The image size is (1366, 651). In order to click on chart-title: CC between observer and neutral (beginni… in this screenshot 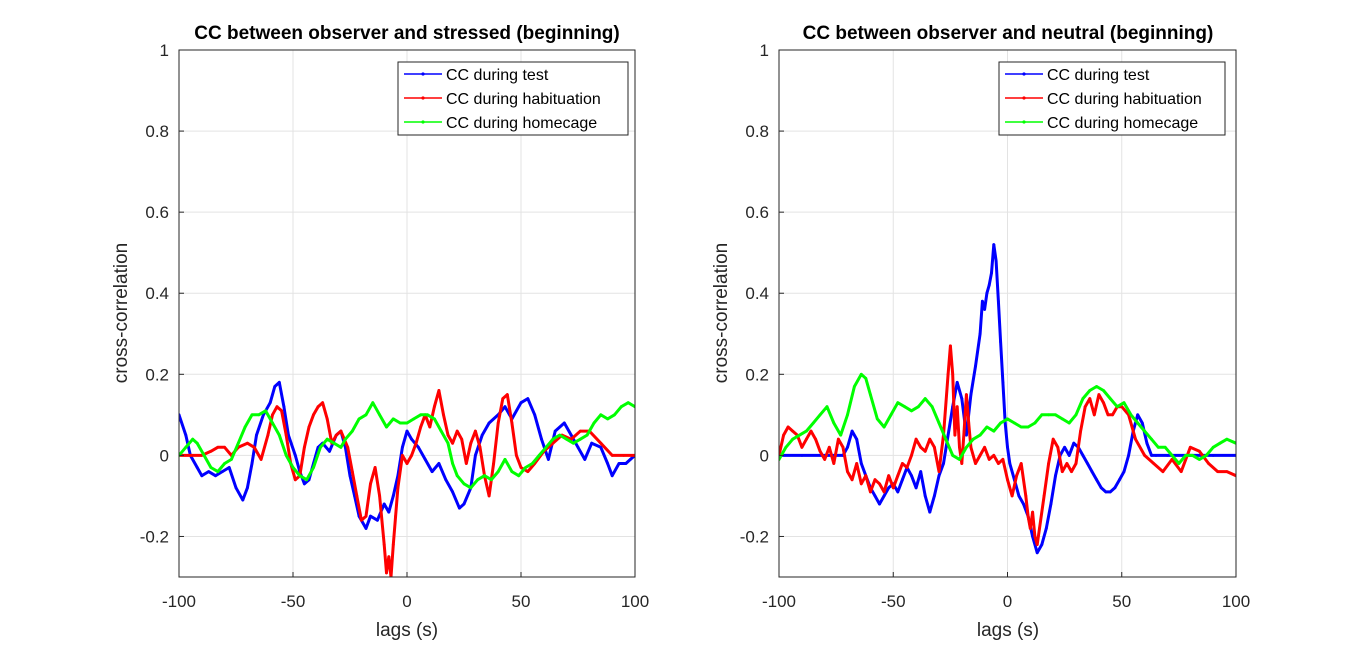, I will do `click(1008, 33)`.